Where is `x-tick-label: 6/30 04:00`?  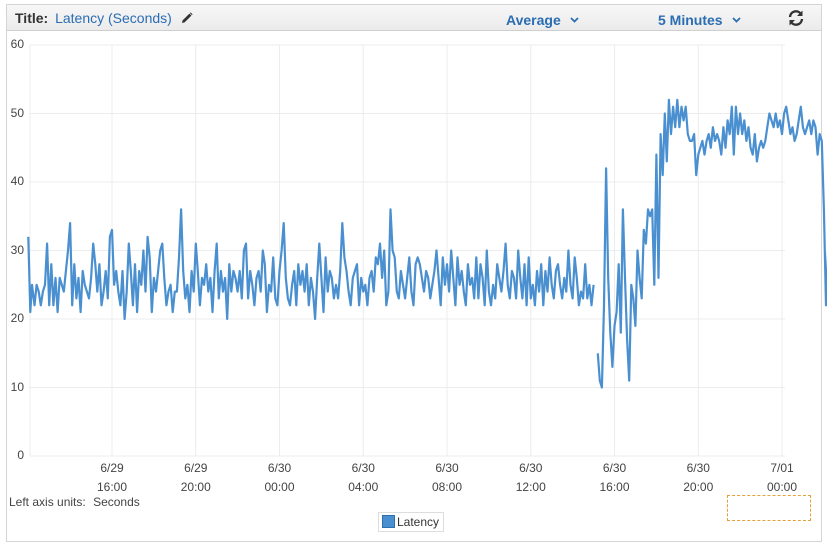
x-tick-label: 6/30 04:00 is located at coordinates (363, 477).